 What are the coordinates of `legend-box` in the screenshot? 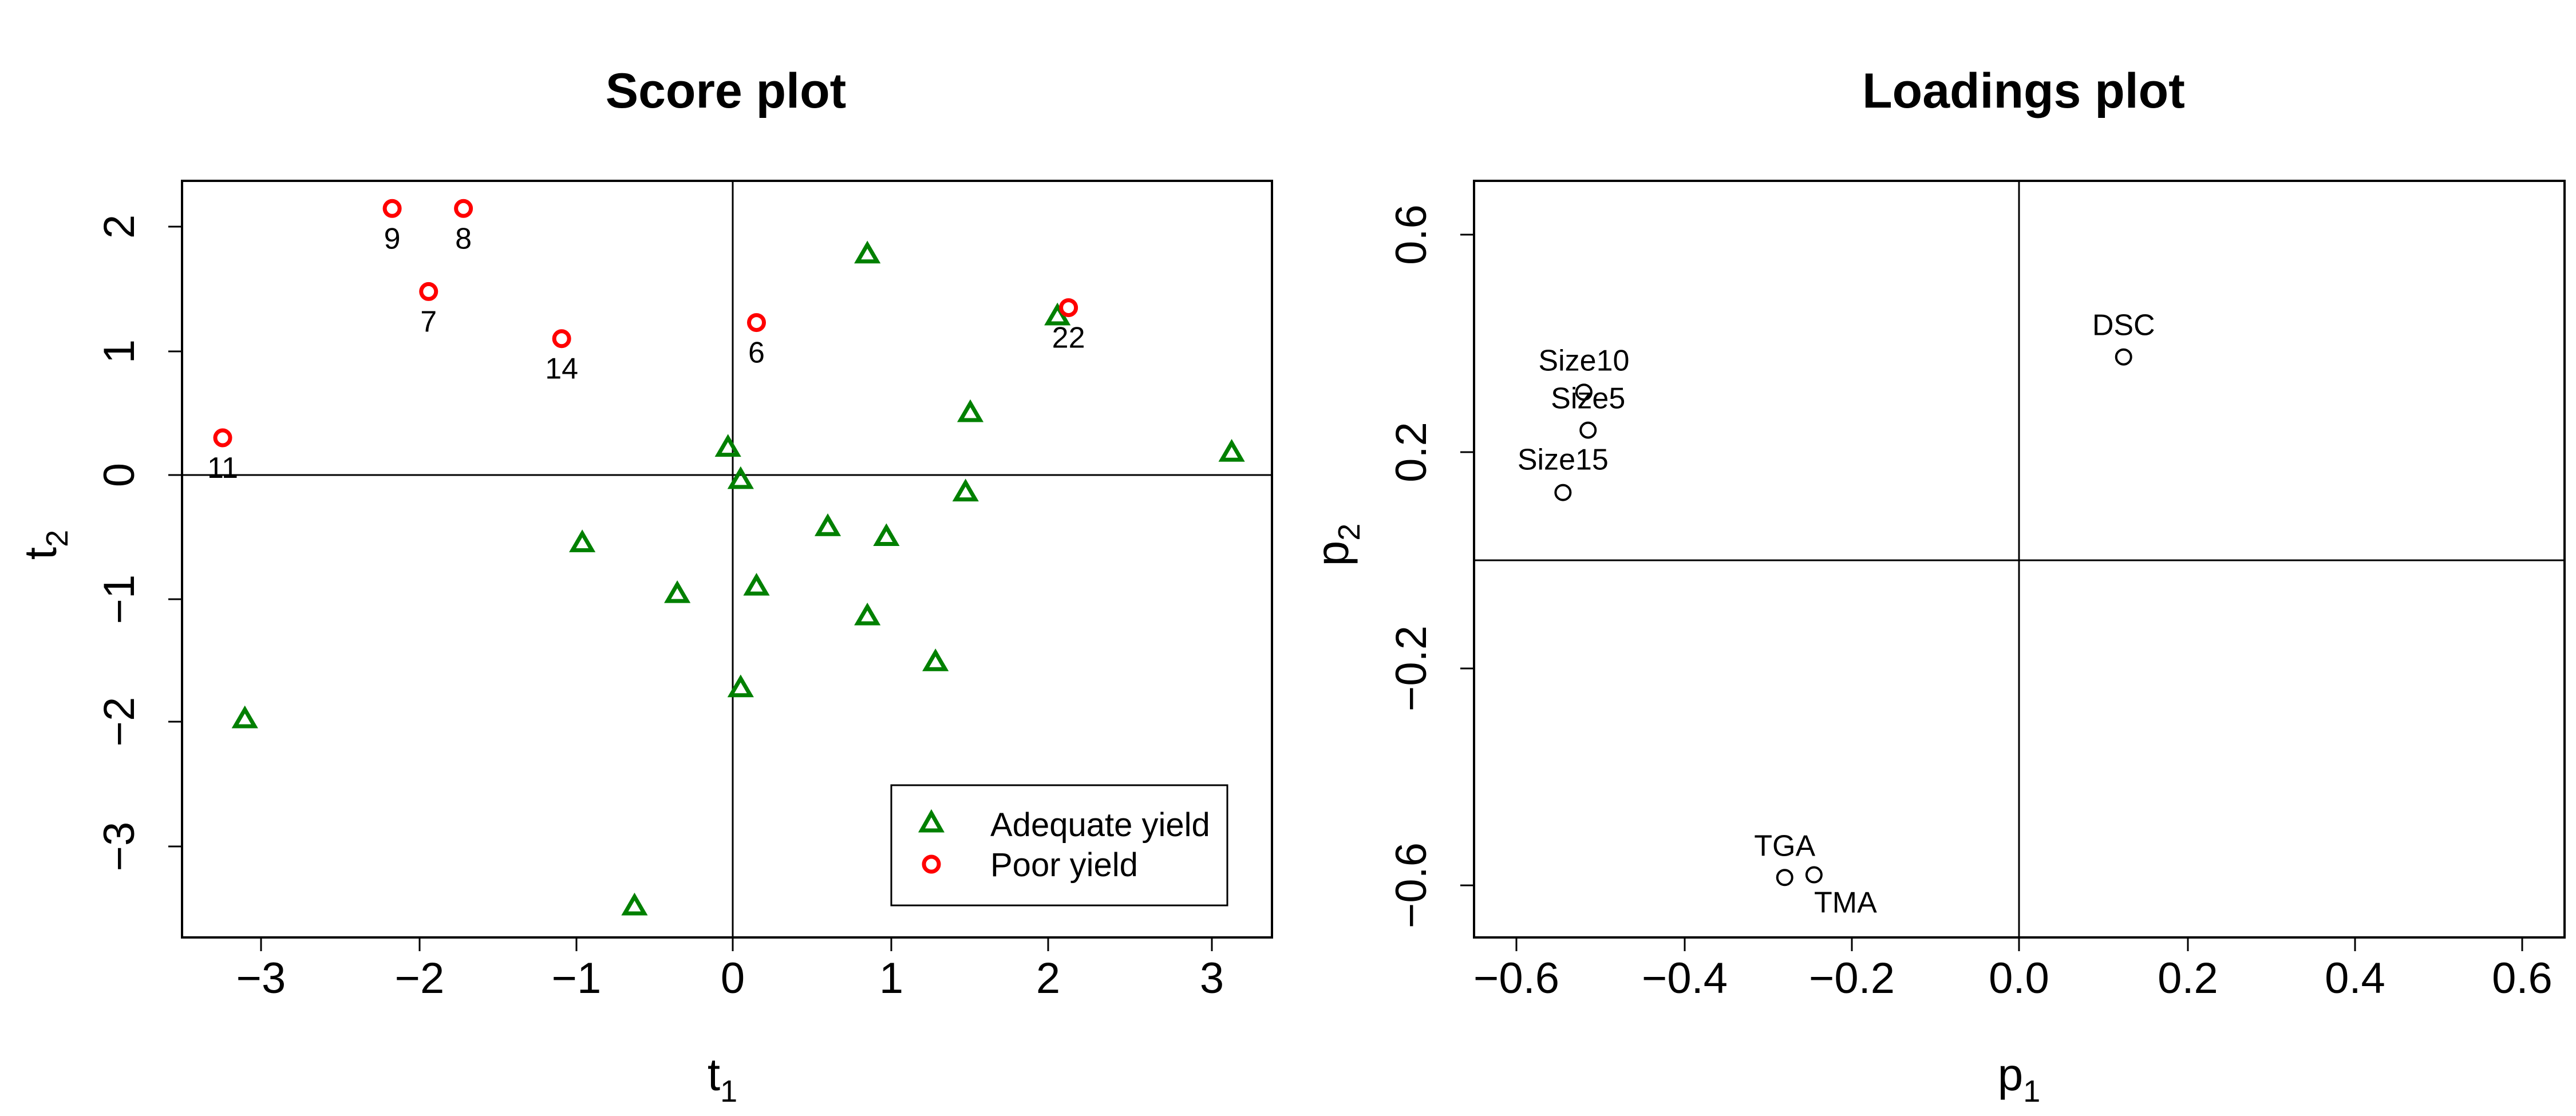 It's located at (1059, 845).